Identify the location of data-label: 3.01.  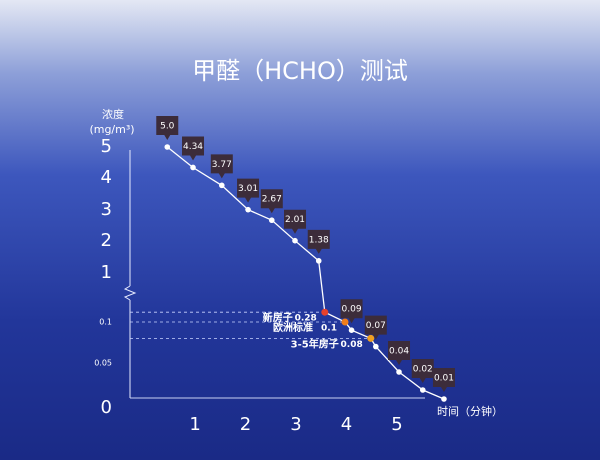
(248, 189).